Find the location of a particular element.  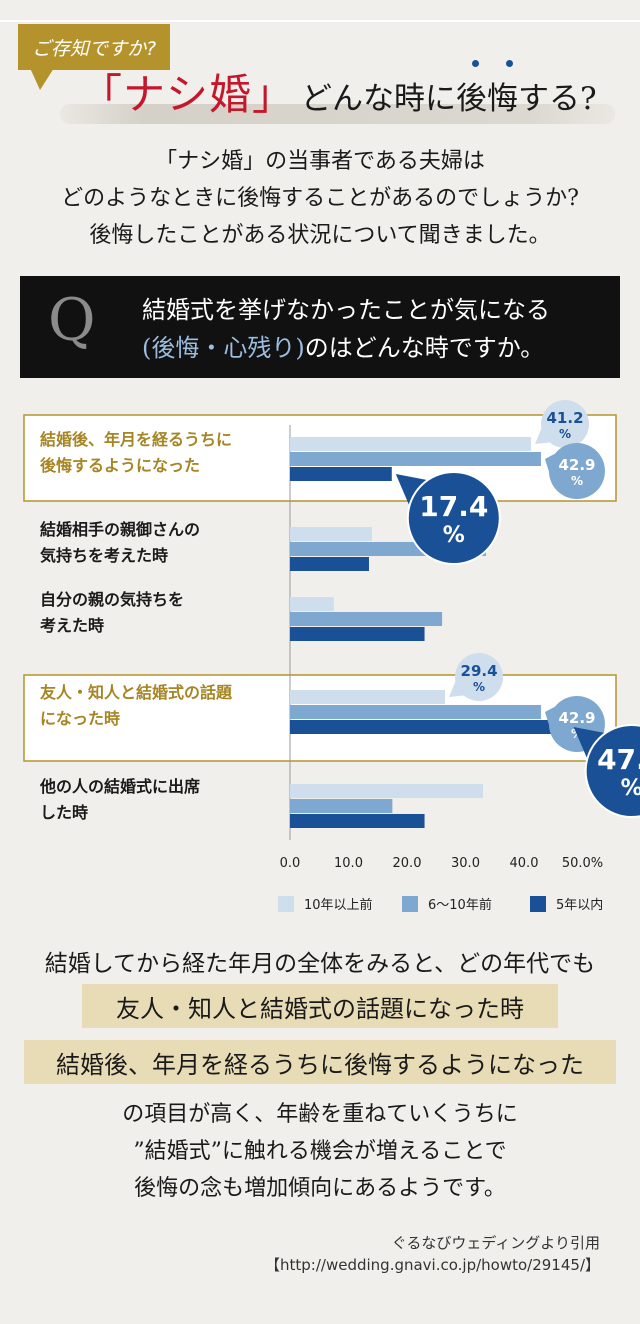

x-tick-label: 30.0 is located at coordinates (465, 863).